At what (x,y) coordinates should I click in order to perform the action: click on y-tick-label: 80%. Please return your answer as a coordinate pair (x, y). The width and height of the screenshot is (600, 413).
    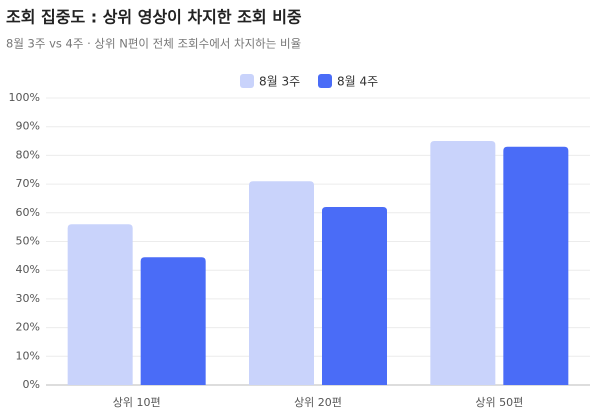
    Looking at the image, I should click on (28, 154).